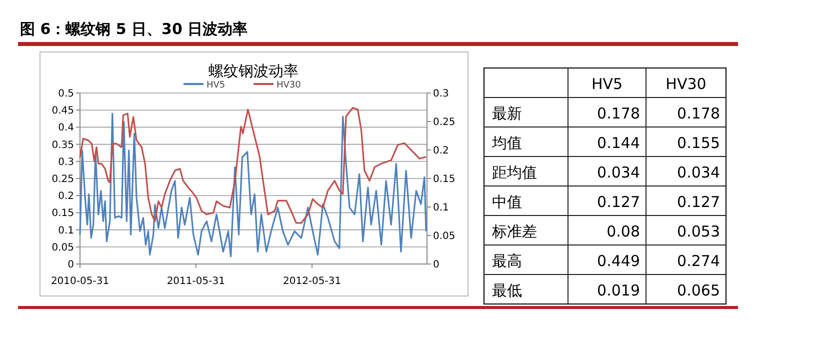  Describe the element at coordinates (507, 290) in the screenshot. I see `category-label: 最低` at that location.